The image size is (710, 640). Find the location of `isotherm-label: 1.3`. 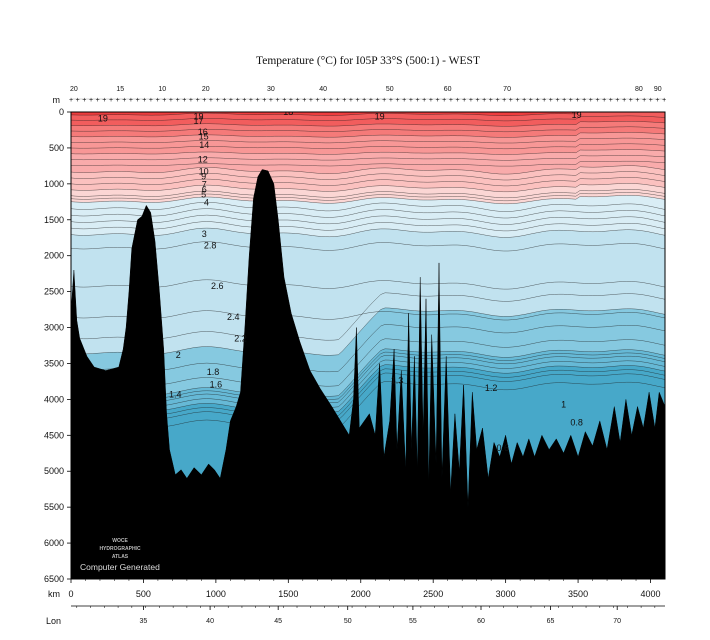

isotherm-label: 1.3 is located at coordinates (397, 381).